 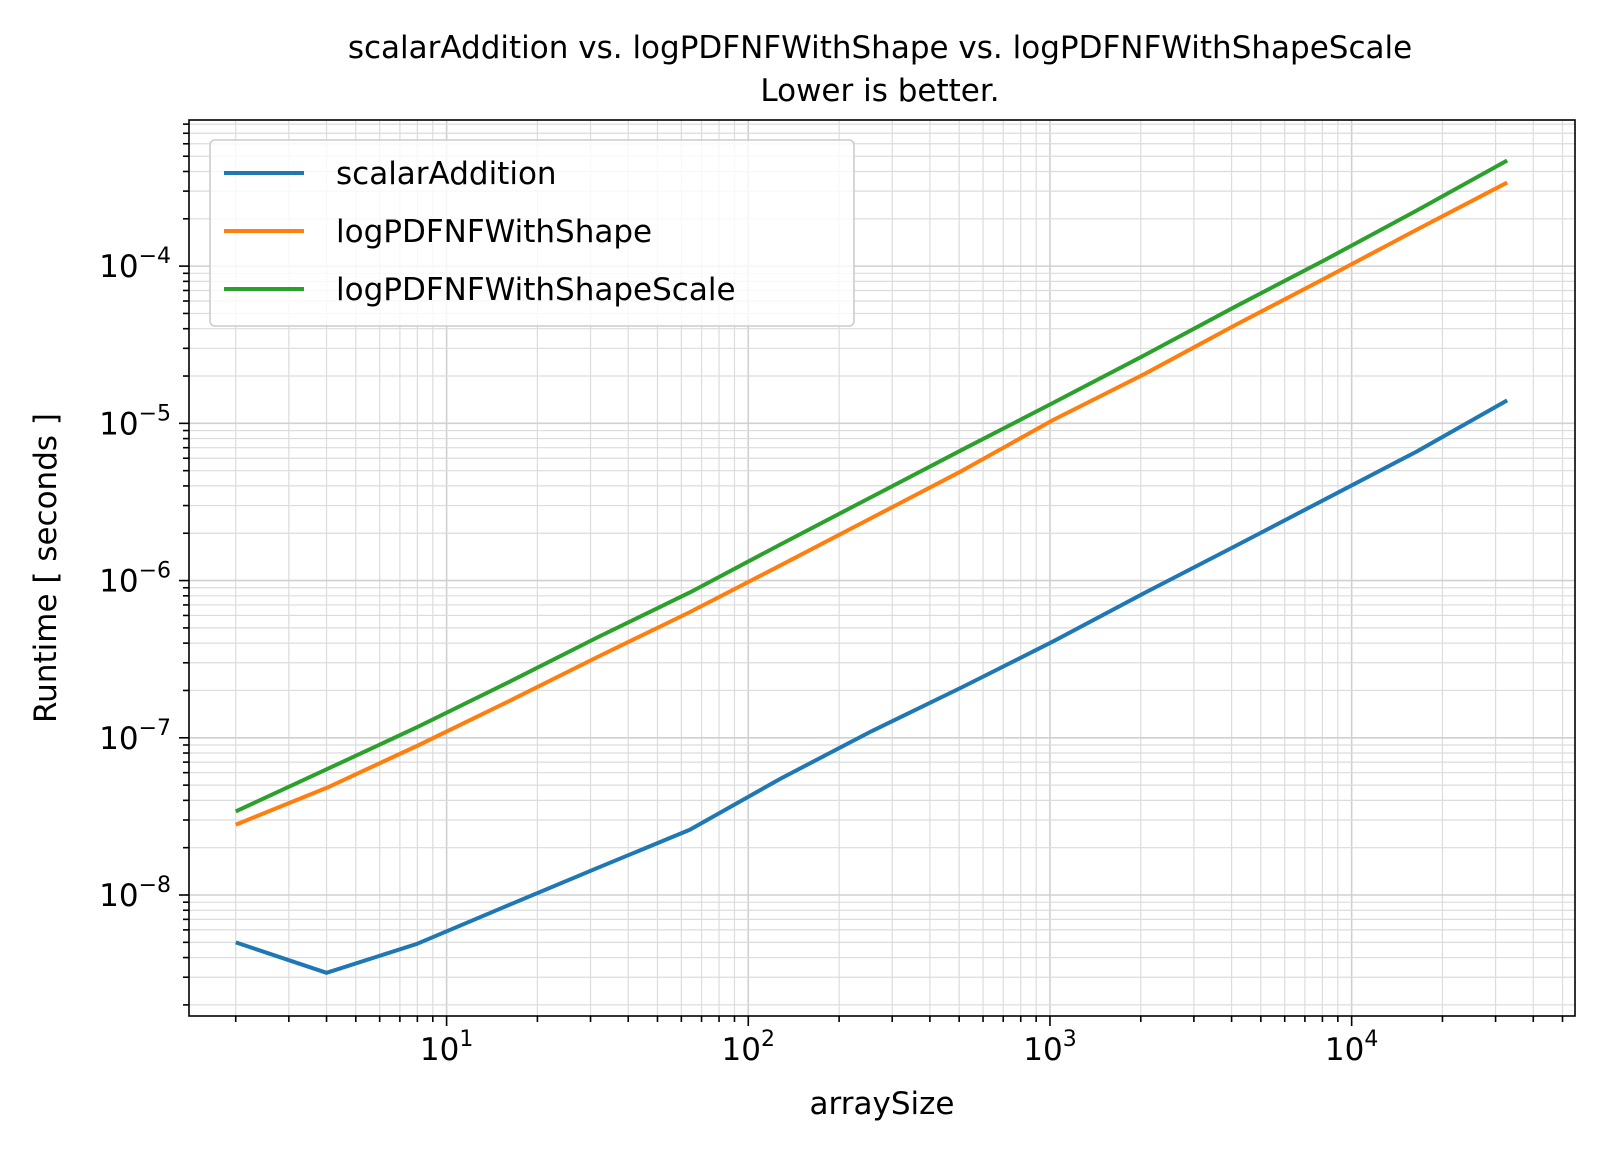 I want to click on chart-subtitle: Lower is better., so click(x=879, y=91).